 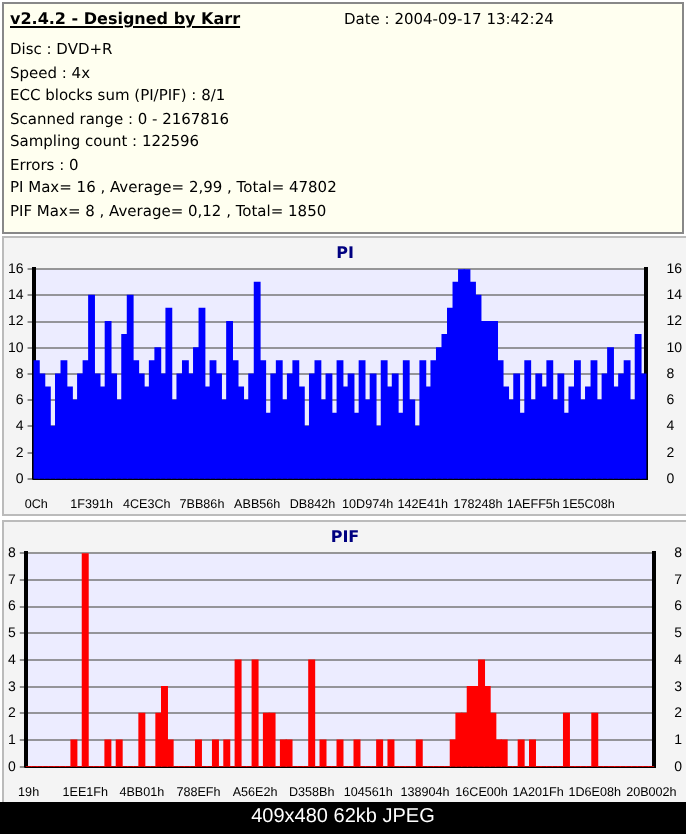 I want to click on text: 409x480 62kb JPEG, so click(x=343, y=818).